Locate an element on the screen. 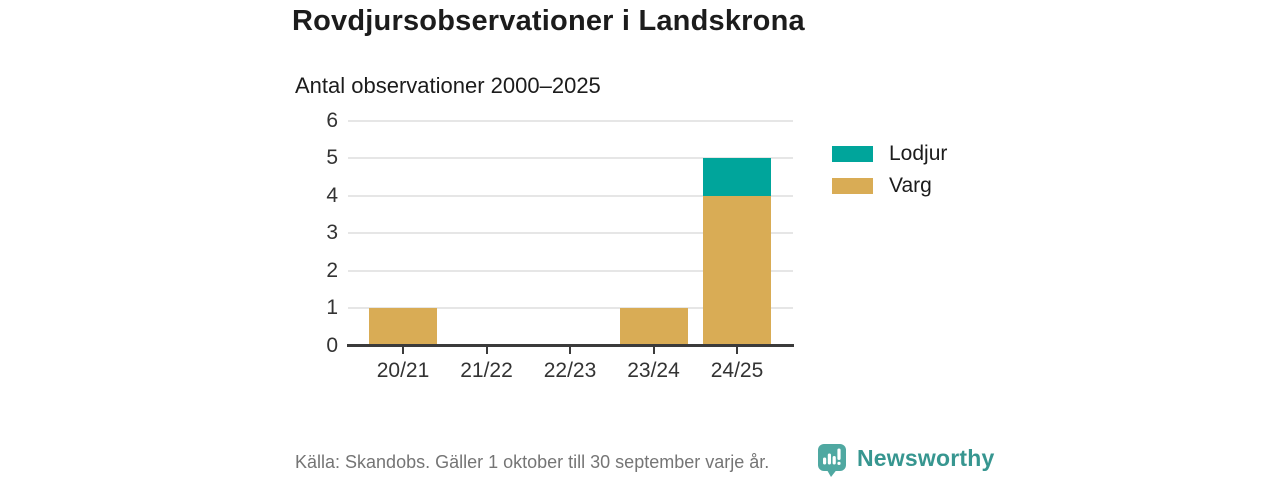 The height and width of the screenshot is (480, 1280). y-axis-tick-label: 4 is located at coordinates (332, 195).